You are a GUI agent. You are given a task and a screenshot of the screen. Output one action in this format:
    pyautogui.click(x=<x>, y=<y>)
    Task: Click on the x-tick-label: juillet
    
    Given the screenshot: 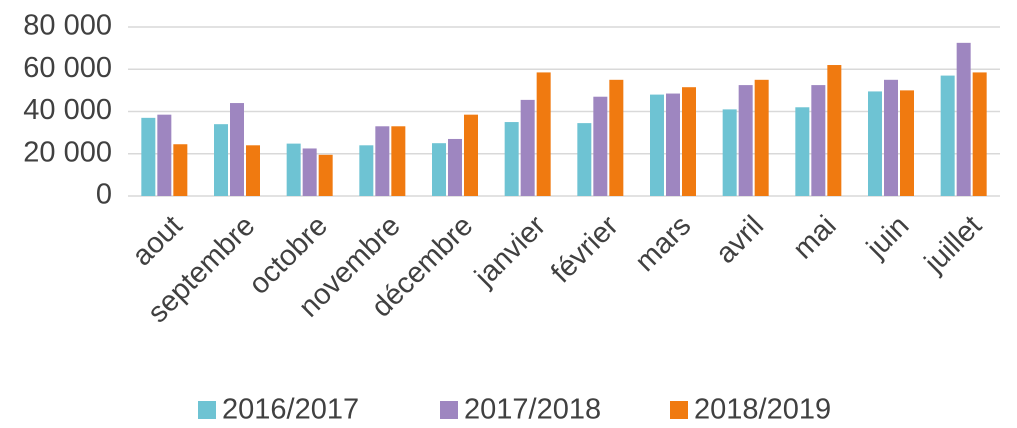 What is the action you would take?
    pyautogui.click(x=953, y=245)
    